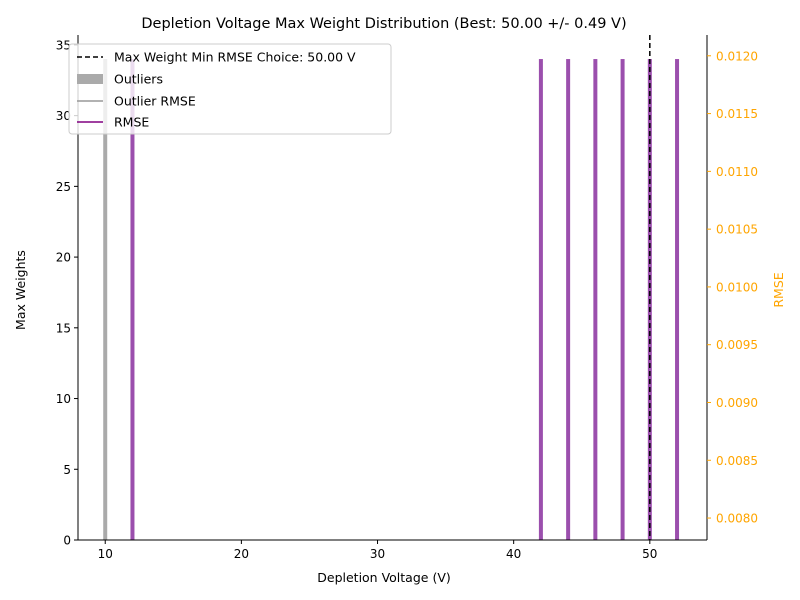 The image size is (800, 600). I want to click on legend-label: RMSE, so click(131, 122).